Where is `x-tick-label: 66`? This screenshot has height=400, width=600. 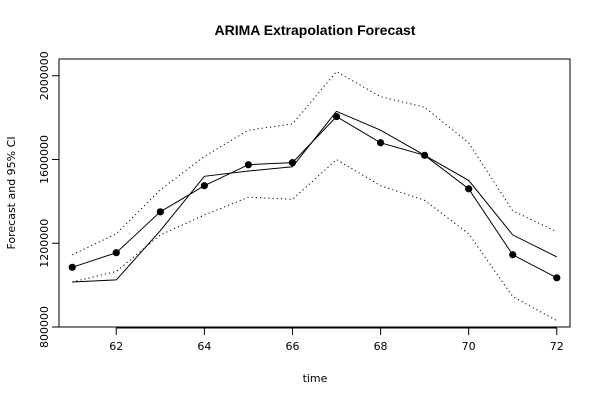
x-tick-label: 66 is located at coordinates (292, 346).